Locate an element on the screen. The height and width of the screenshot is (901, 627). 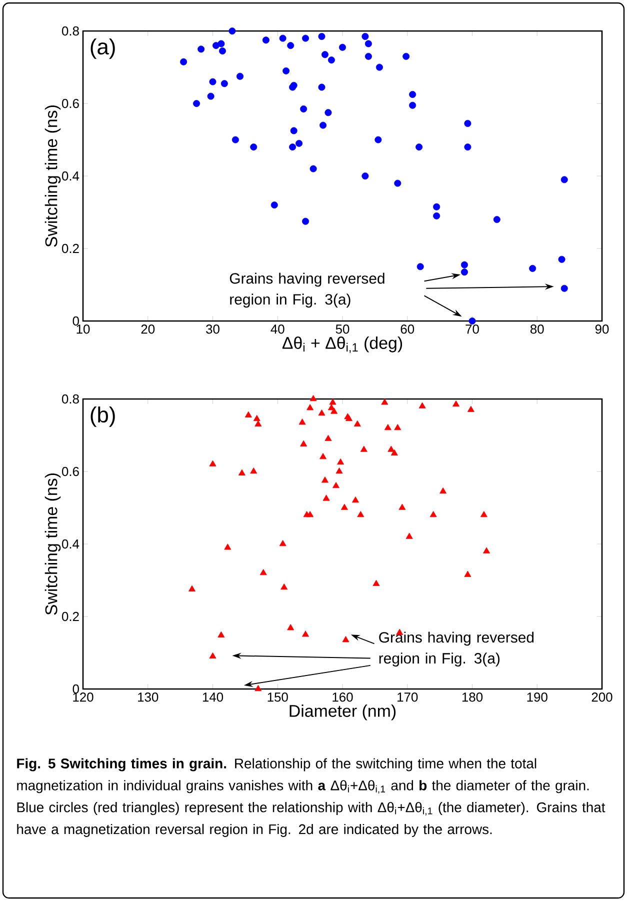
x-tick-label: 90 is located at coordinates (602, 329).